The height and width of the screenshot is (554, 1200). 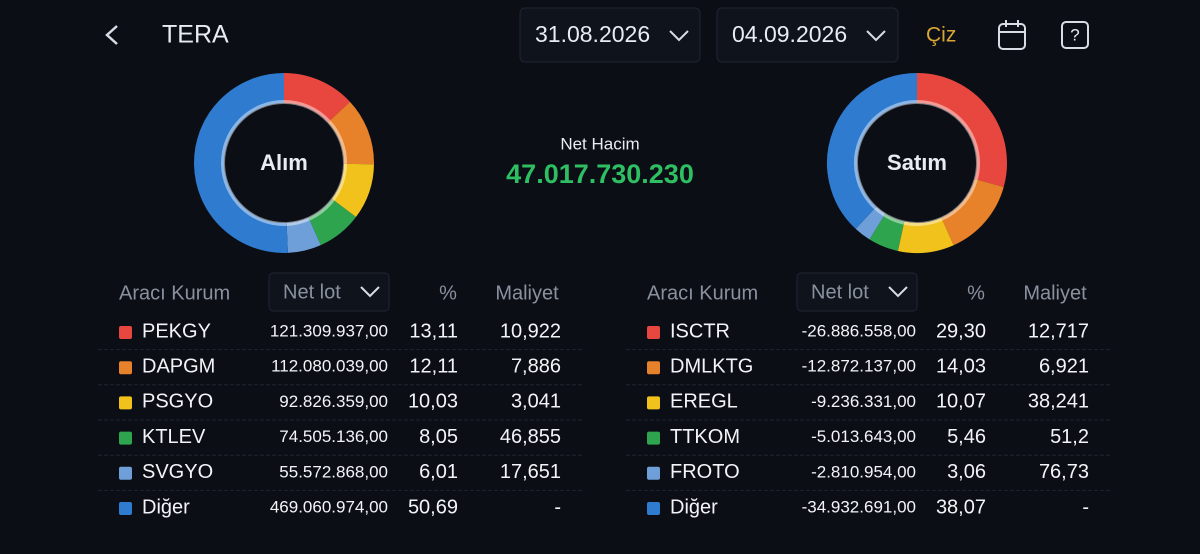 I want to click on broker-name: DAPGM, so click(x=178, y=366).